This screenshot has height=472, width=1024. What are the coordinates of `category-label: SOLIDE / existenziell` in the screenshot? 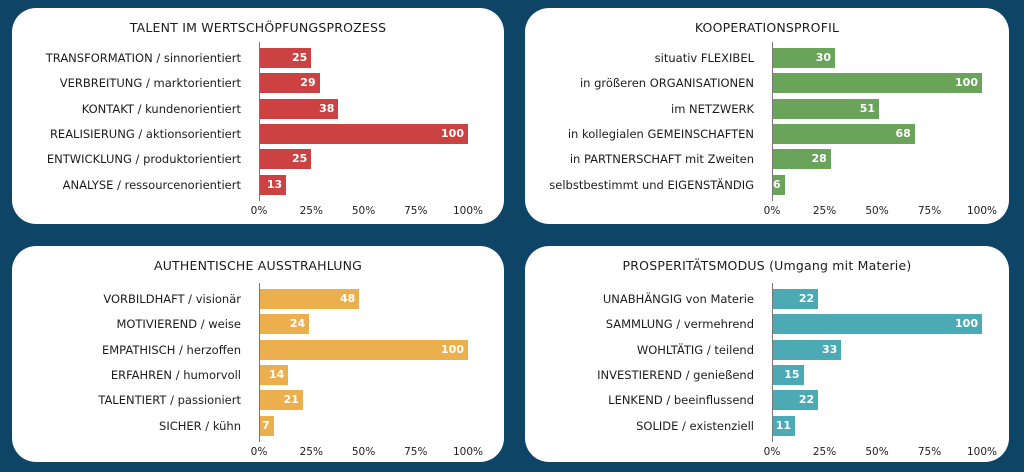 It's located at (695, 425).